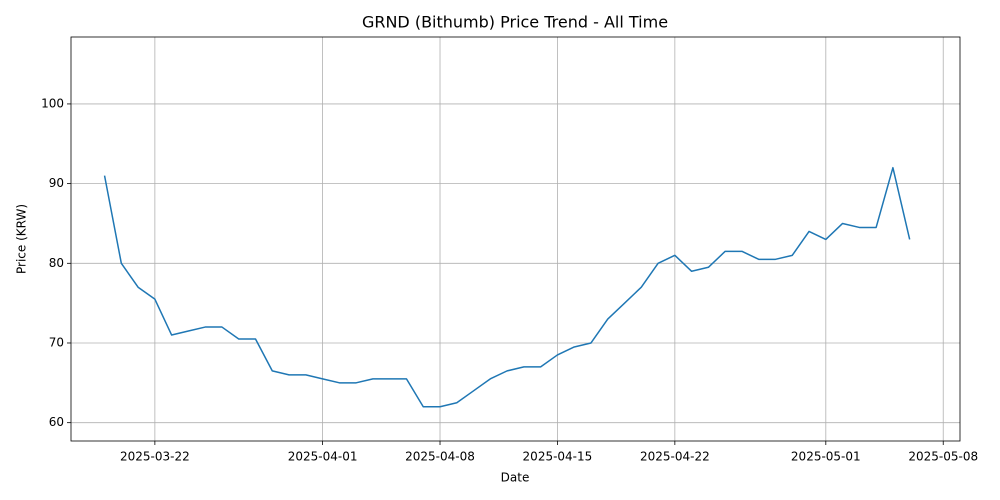 Image resolution: width=1000 pixels, height=500 pixels. I want to click on x-tick-label: 2025-05-01, so click(826, 457).